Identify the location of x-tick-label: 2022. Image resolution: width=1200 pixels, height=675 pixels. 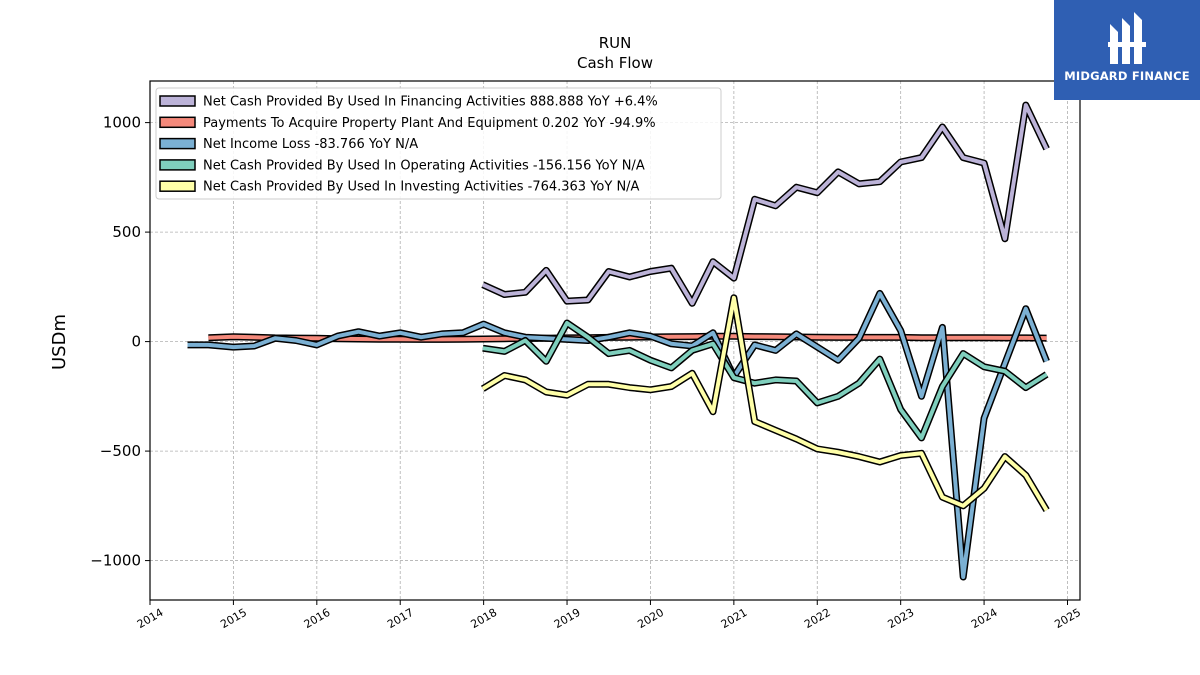
(817, 618).